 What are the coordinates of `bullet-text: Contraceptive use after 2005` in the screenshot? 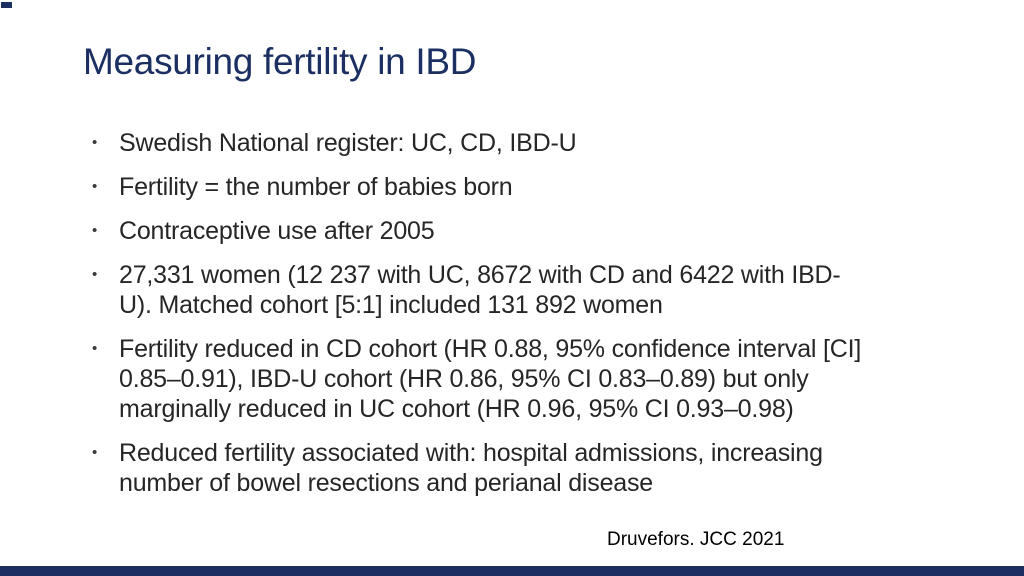 It's located at (277, 231).